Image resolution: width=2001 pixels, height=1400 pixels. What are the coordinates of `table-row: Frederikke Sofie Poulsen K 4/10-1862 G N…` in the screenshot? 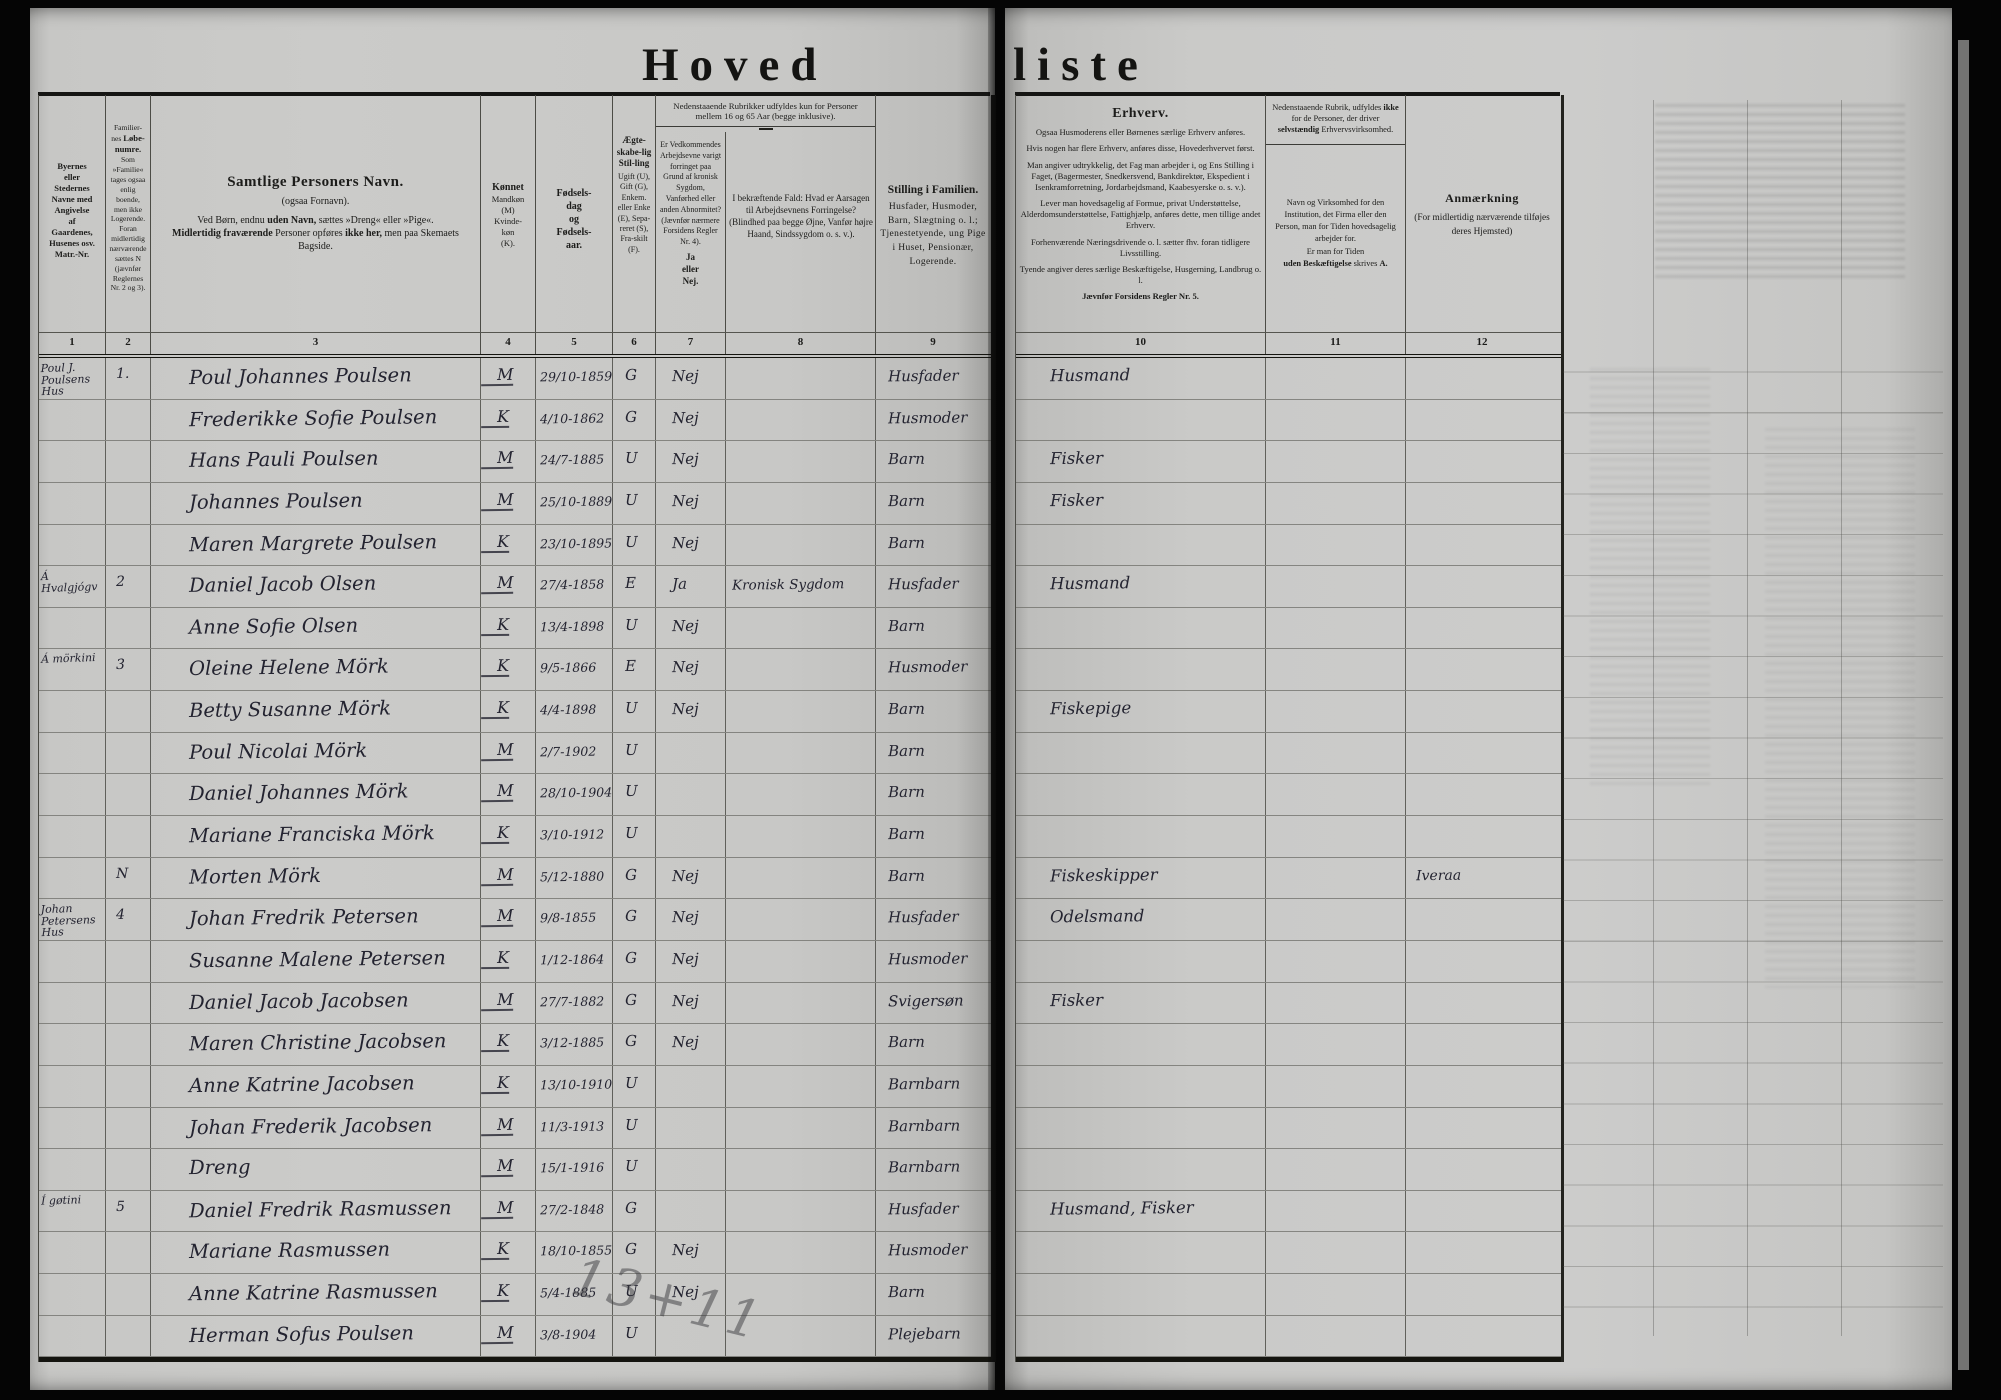 It's located at (515, 420).